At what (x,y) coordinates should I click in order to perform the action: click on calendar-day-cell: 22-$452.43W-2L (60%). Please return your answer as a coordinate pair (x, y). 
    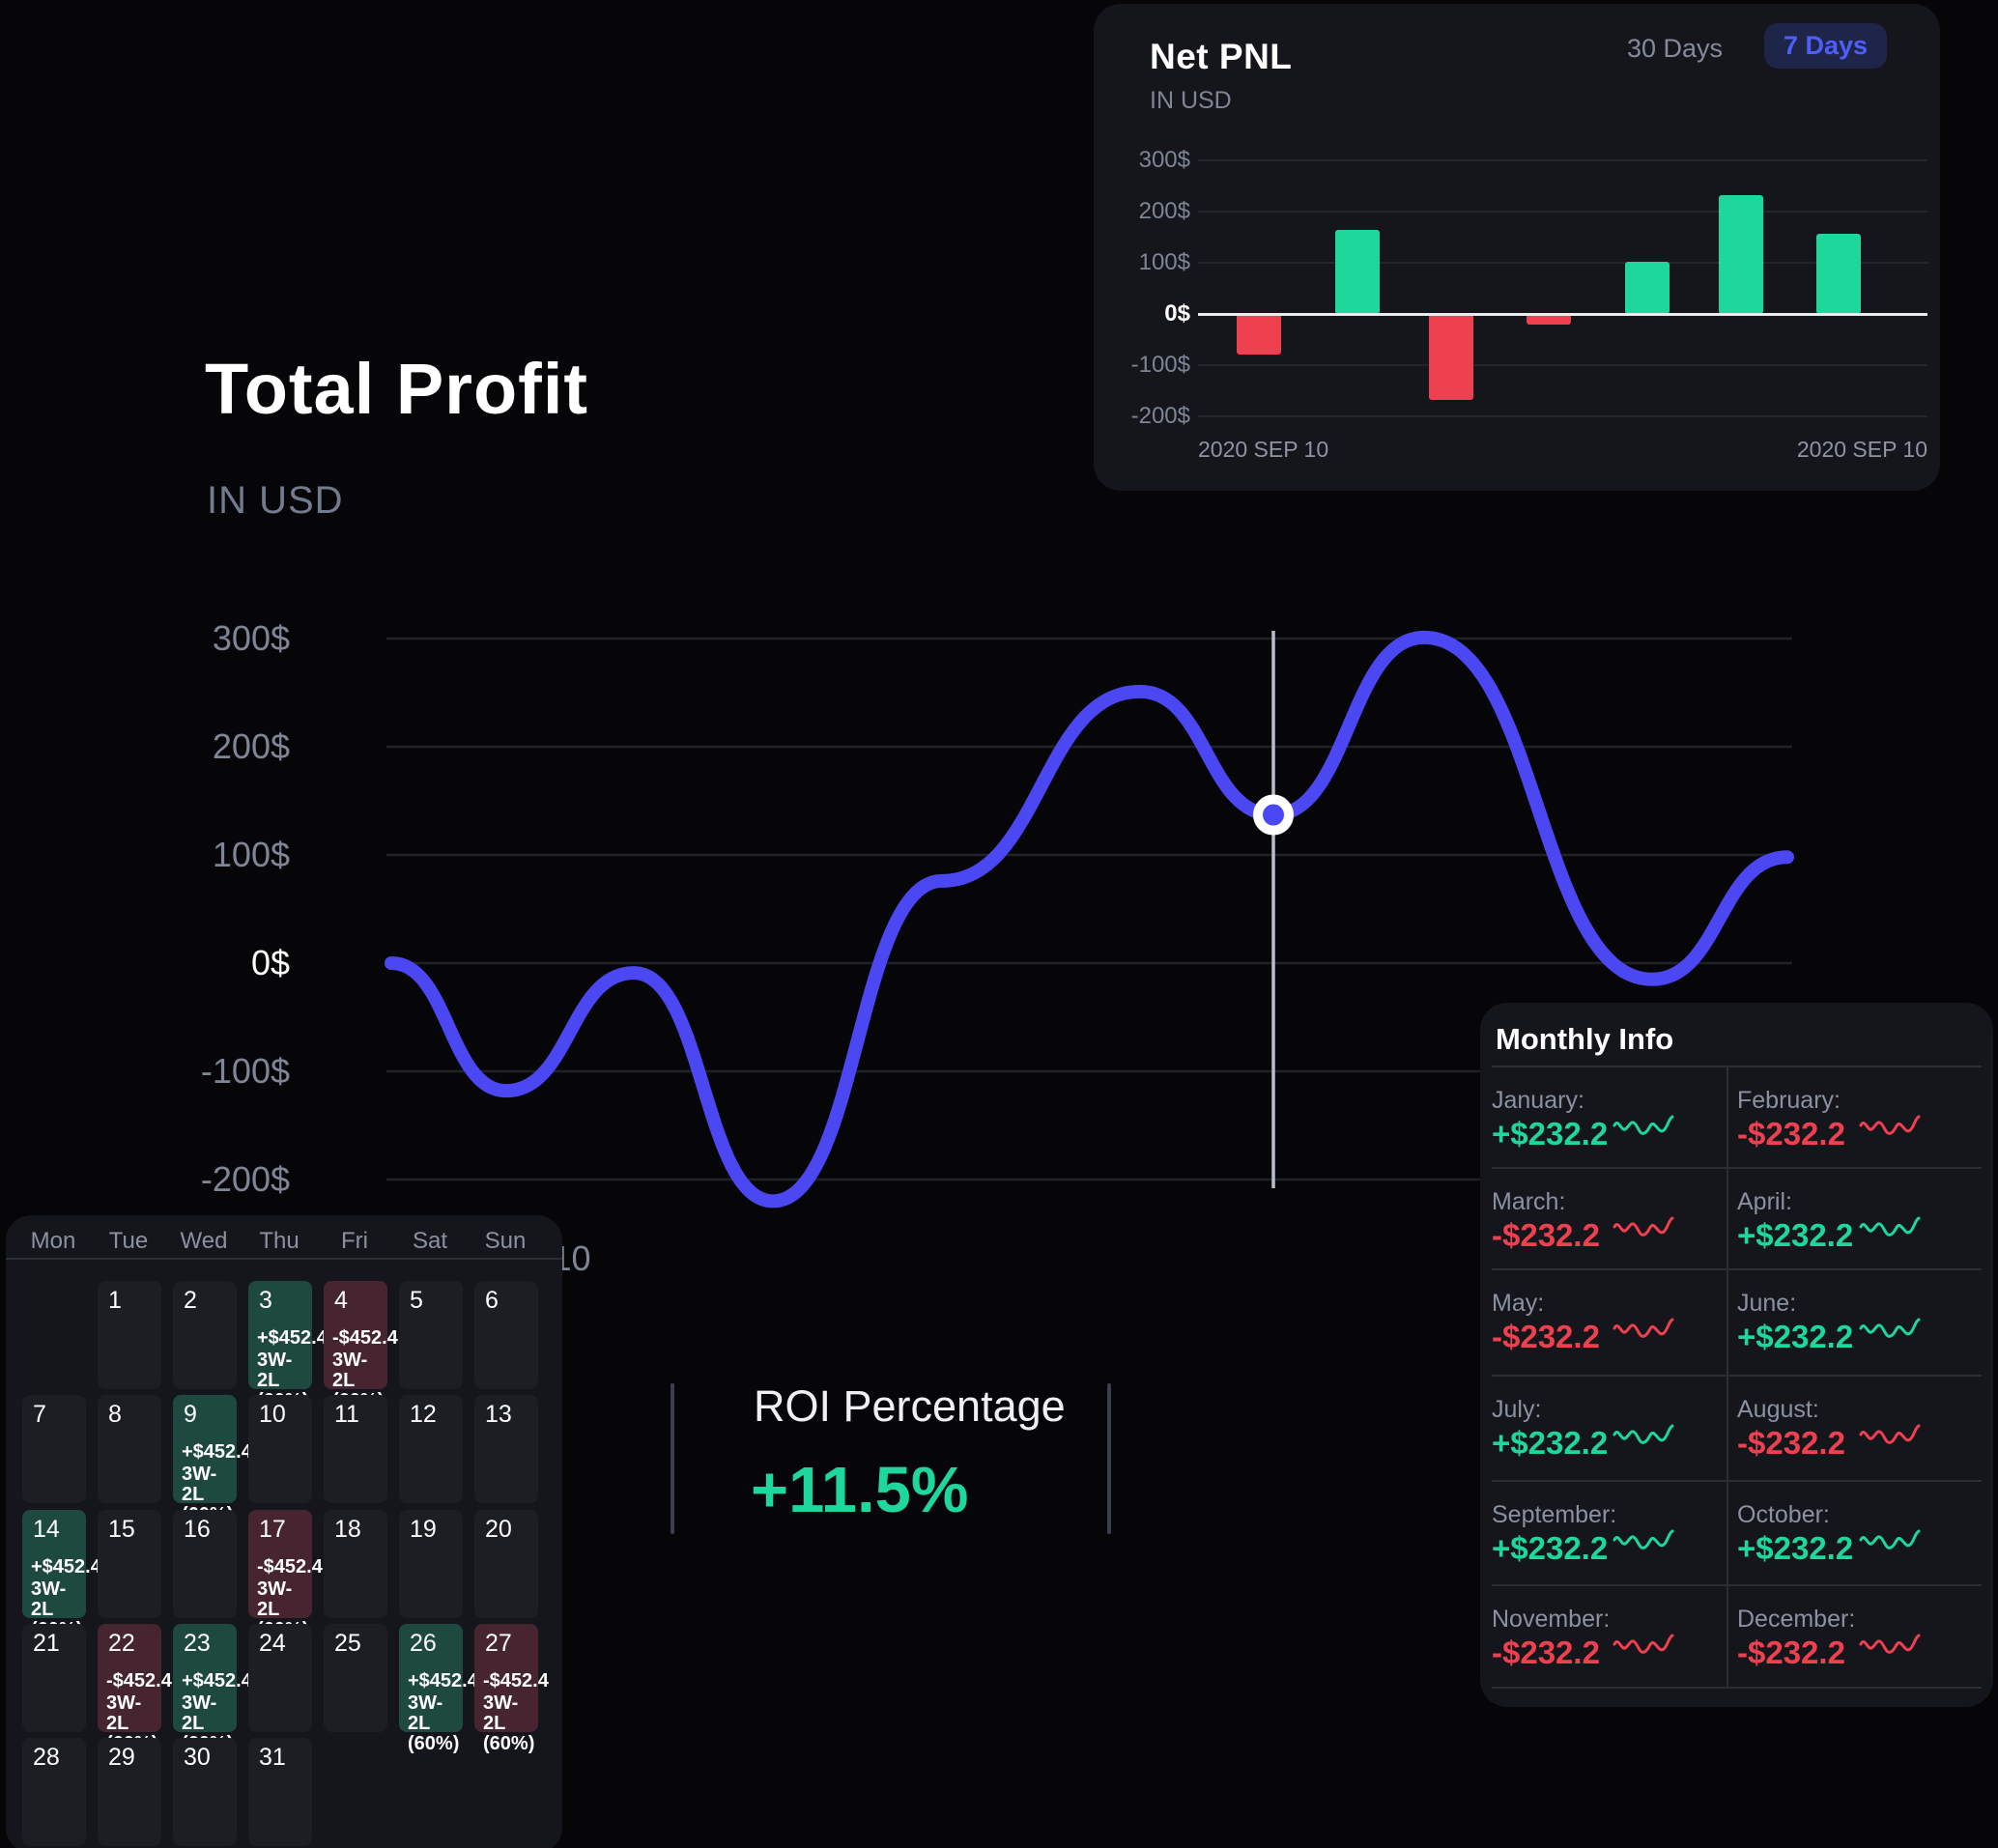
    Looking at the image, I should click on (135, 1689).